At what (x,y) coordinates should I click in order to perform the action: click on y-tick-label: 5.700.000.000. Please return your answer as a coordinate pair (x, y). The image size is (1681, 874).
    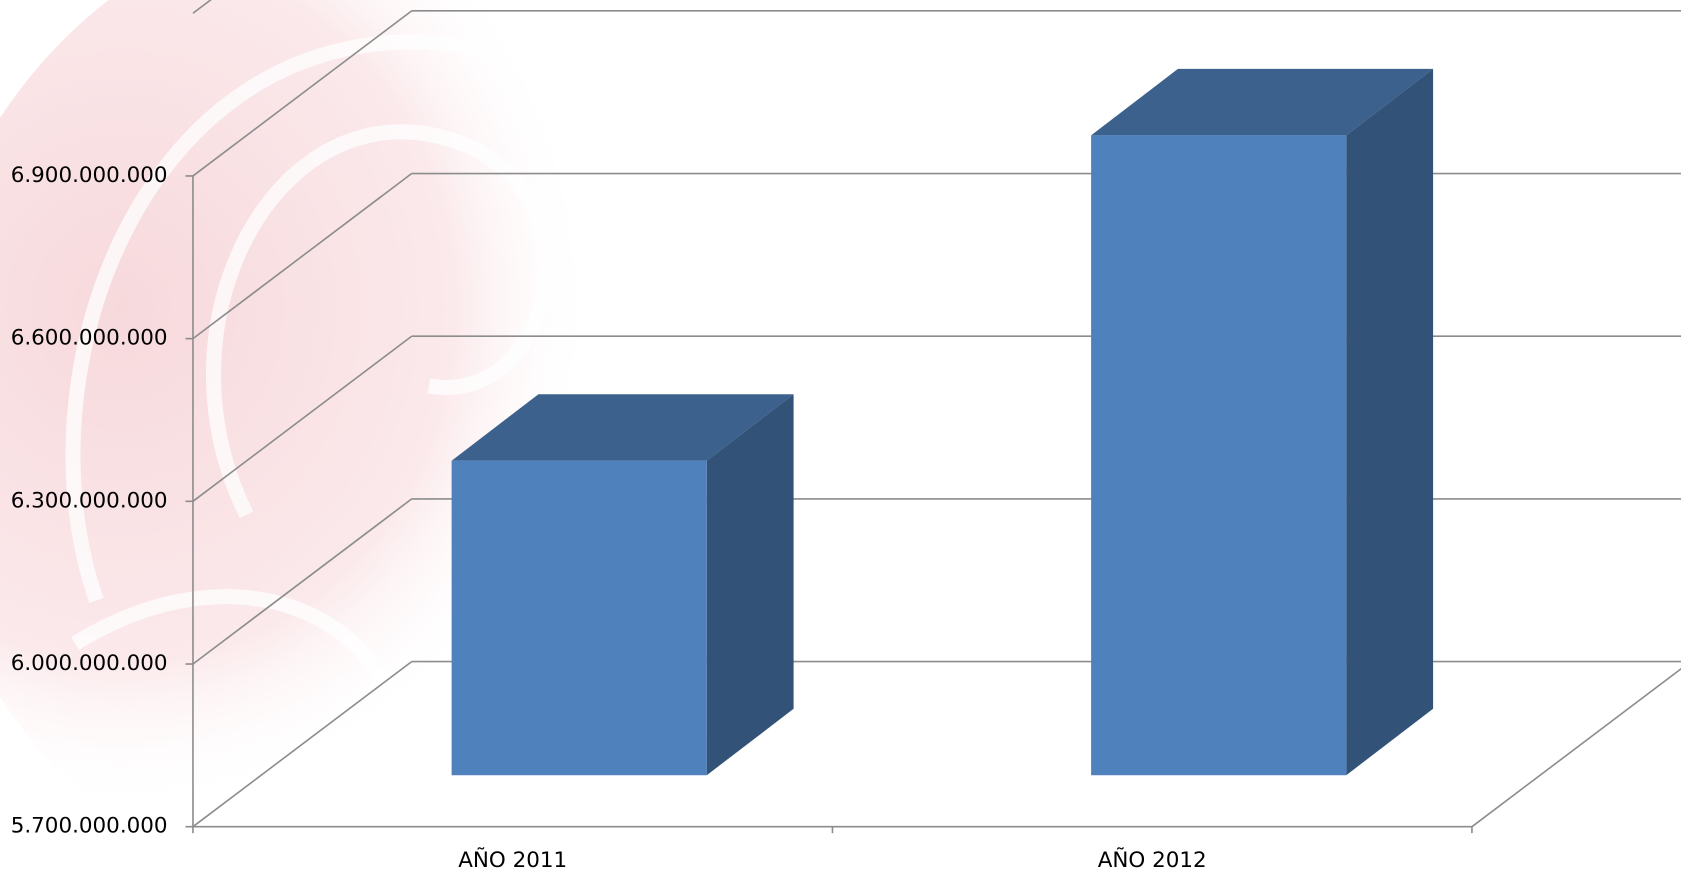
    Looking at the image, I should click on (89, 826).